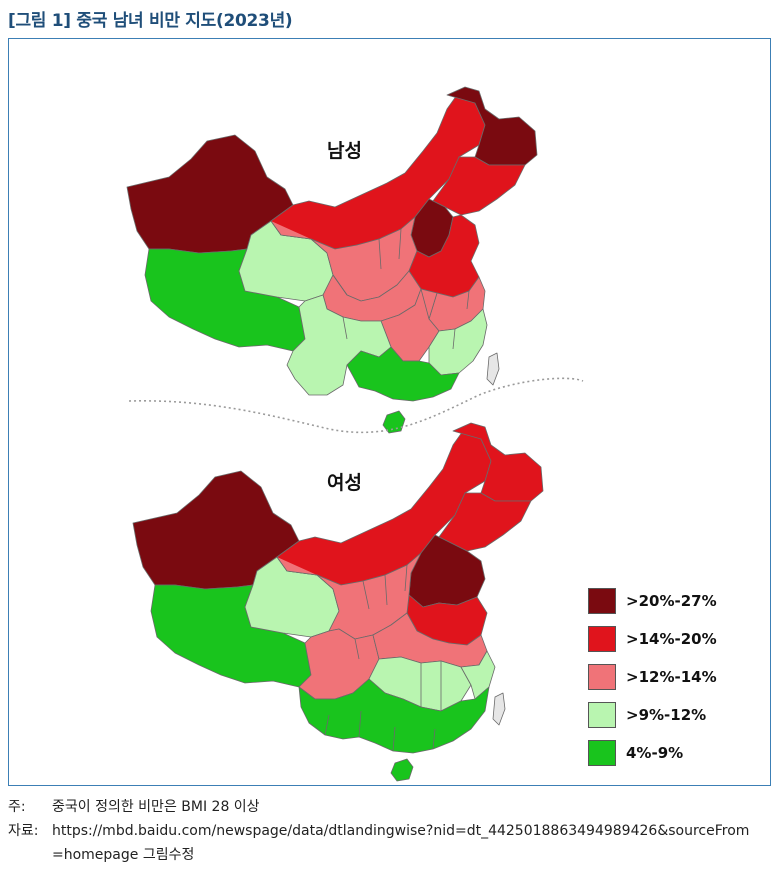 This screenshot has width=781, height=877. I want to click on figure-title-text: 중국 남녀 비만 지도(2023년), so click(184, 21).